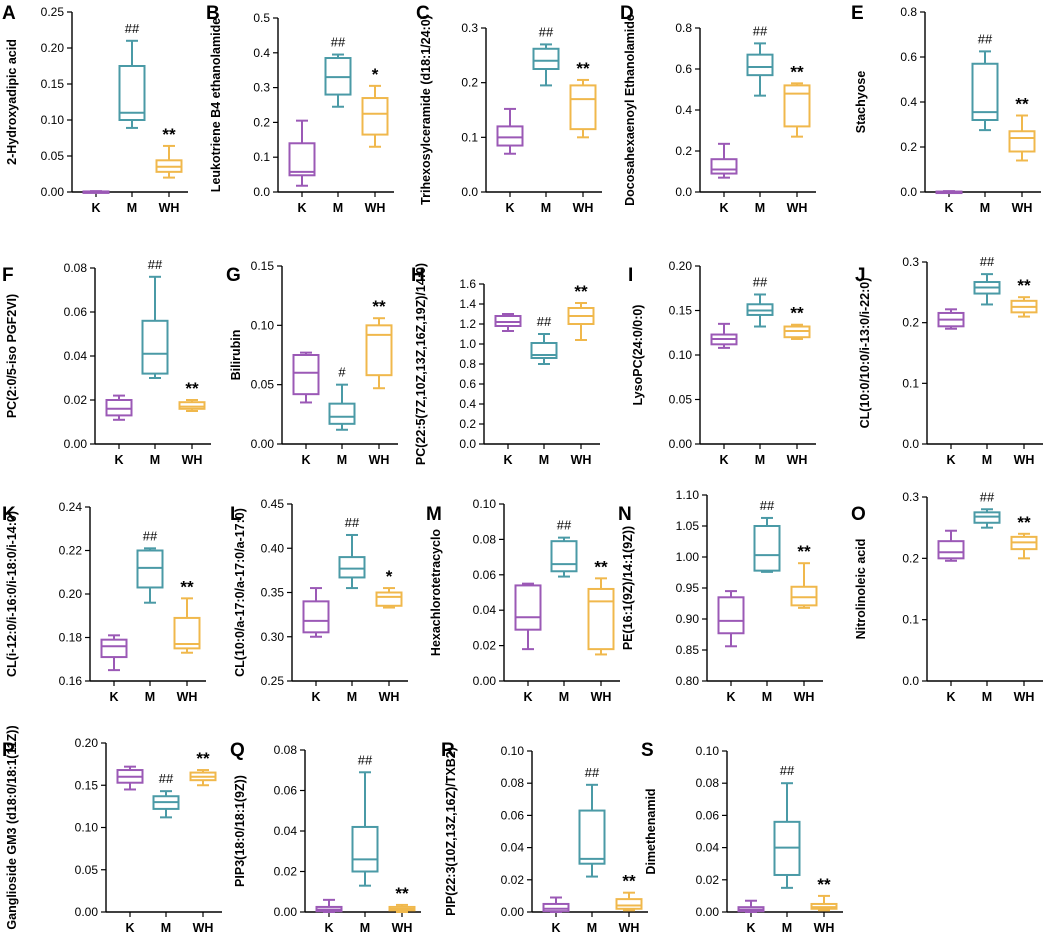  What do you see at coordinates (592, 928) in the screenshot?
I see `x-tick-label-r-1: M` at bounding box center [592, 928].